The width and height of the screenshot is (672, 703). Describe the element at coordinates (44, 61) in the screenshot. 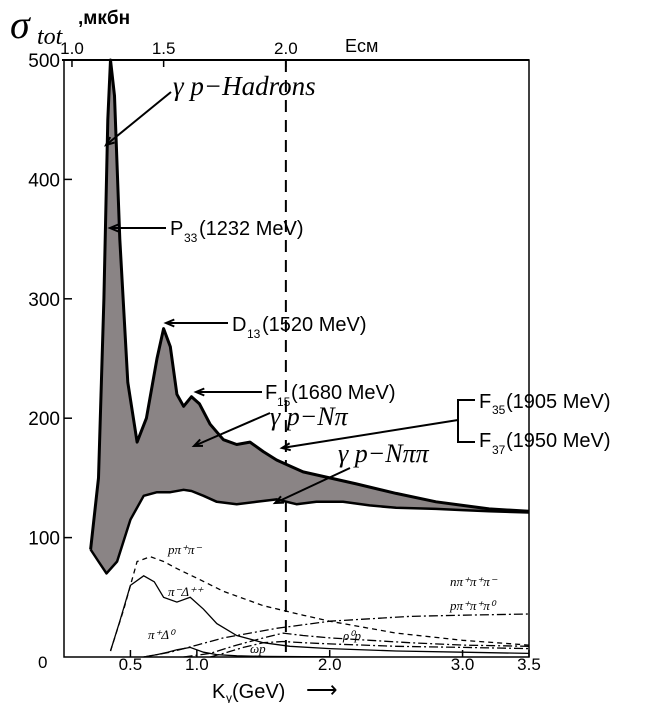

I see `y-tick-label-4: 500` at that location.